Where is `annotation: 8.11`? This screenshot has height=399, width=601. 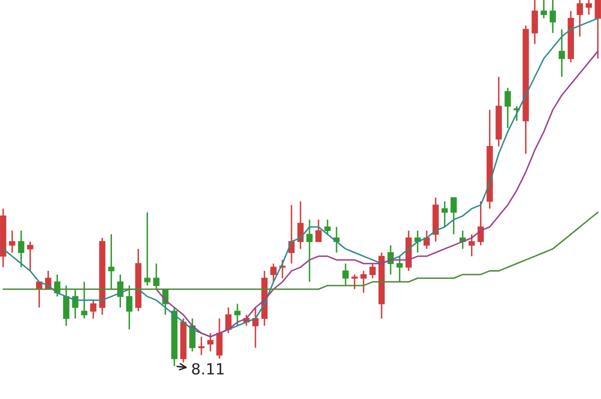 annotation: 8.11 is located at coordinates (208, 369).